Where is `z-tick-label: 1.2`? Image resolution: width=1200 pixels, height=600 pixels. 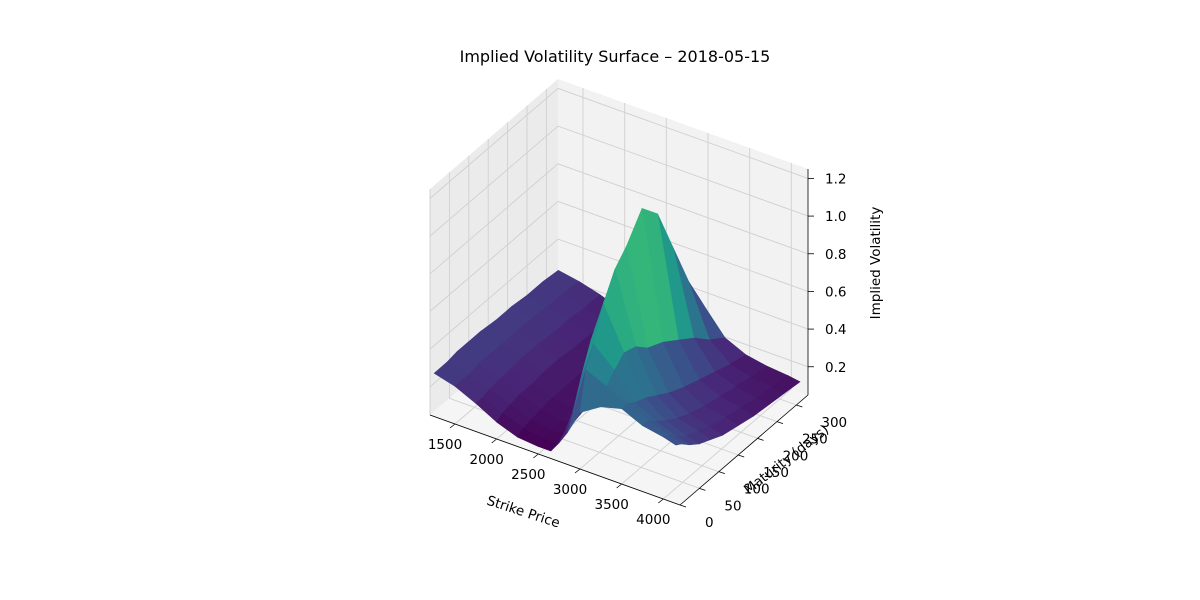 z-tick-label: 1.2 is located at coordinates (835, 179).